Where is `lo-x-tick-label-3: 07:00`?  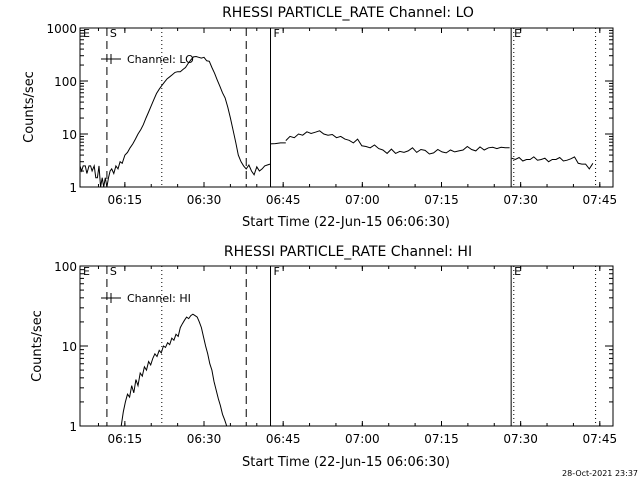
lo-x-tick-label-3: 07:00 is located at coordinates (362, 200).